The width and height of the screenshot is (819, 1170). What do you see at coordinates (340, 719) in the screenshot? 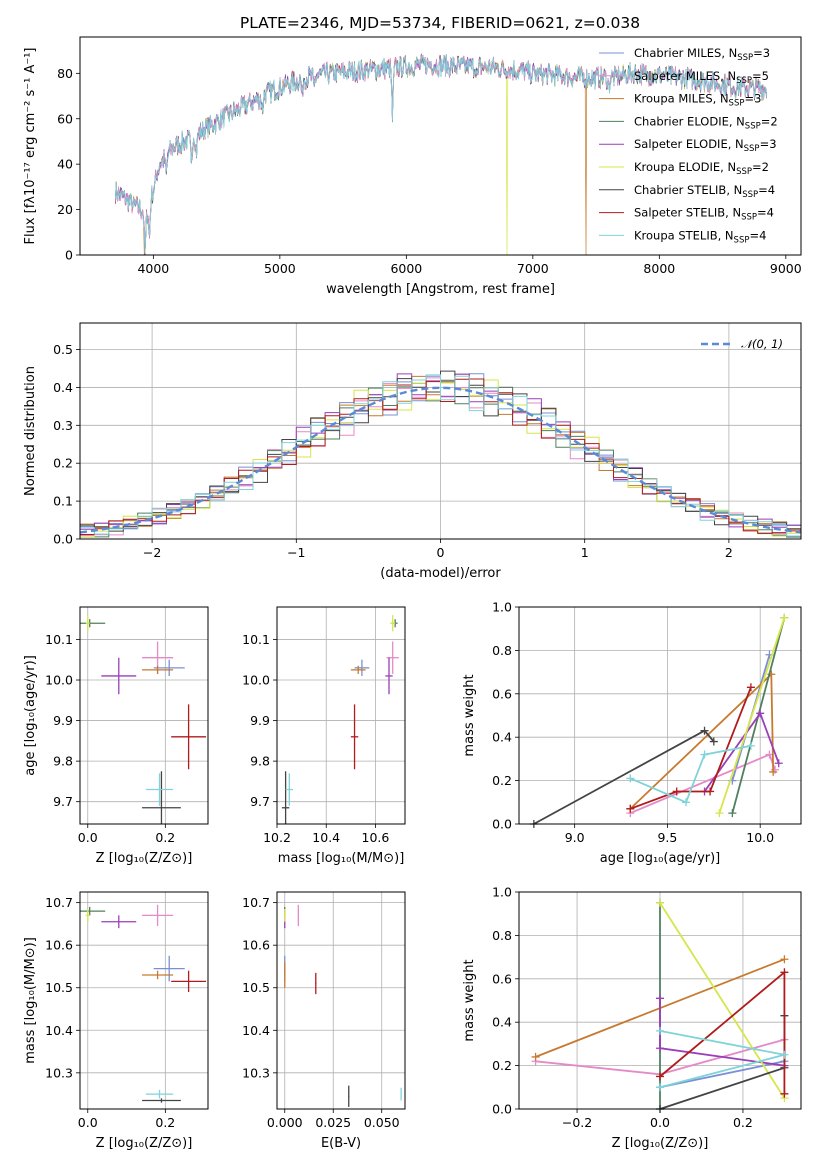
I see `errorbars-age-vs-mass` at bounding box center [340, 719].